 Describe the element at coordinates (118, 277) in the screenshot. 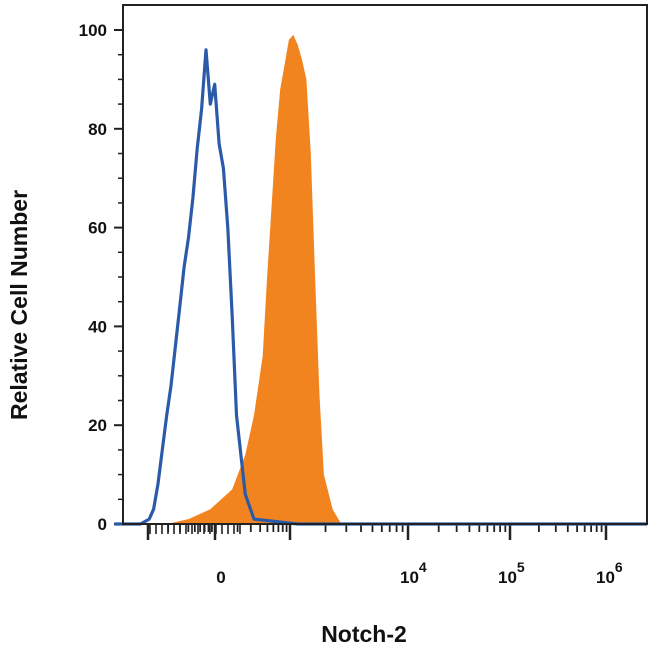

I see `y-axis-ticks` at that location.